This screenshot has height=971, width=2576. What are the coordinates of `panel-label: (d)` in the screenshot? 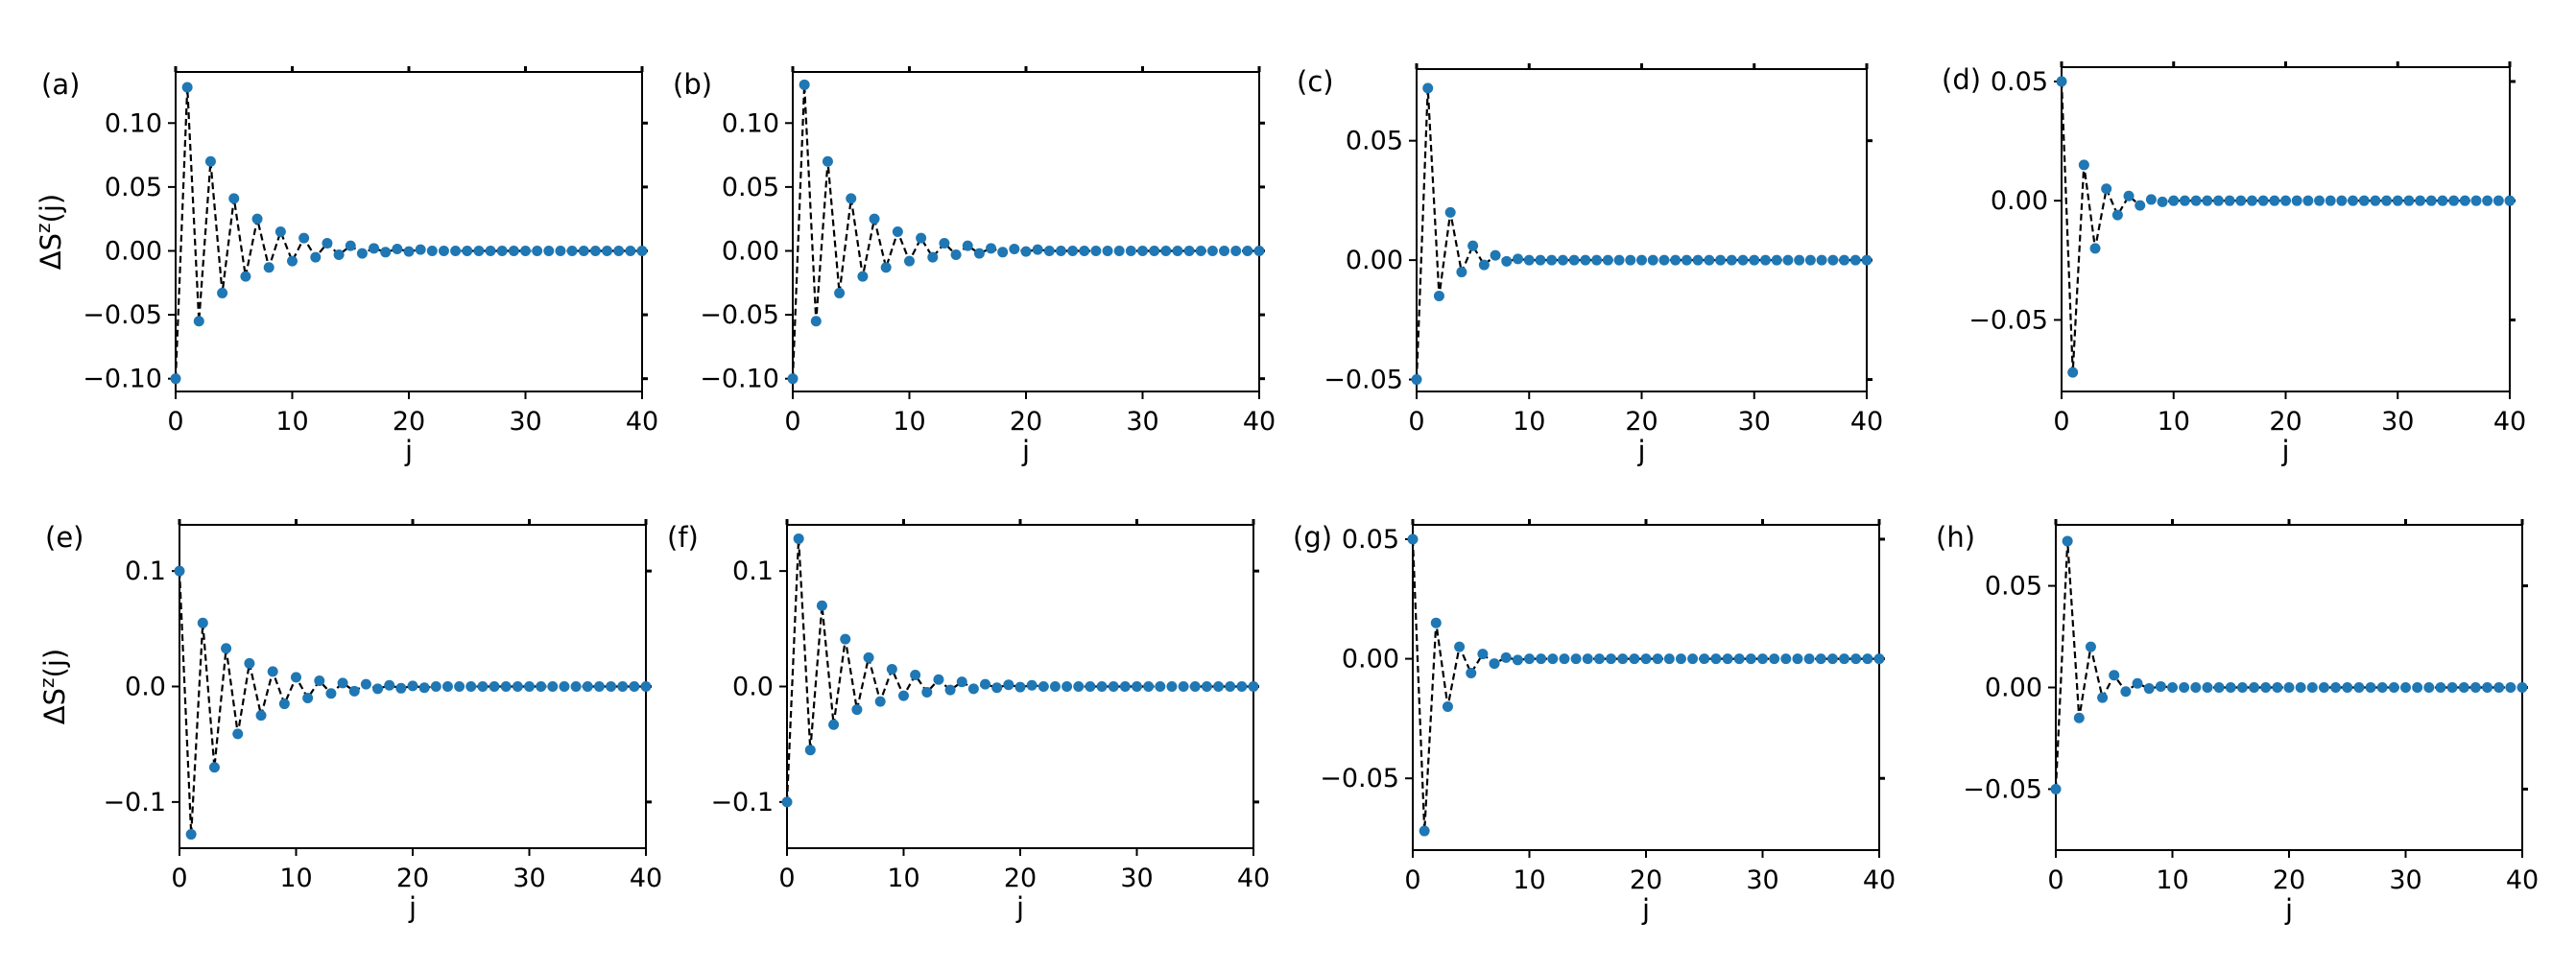 It's located at (1961, 79).